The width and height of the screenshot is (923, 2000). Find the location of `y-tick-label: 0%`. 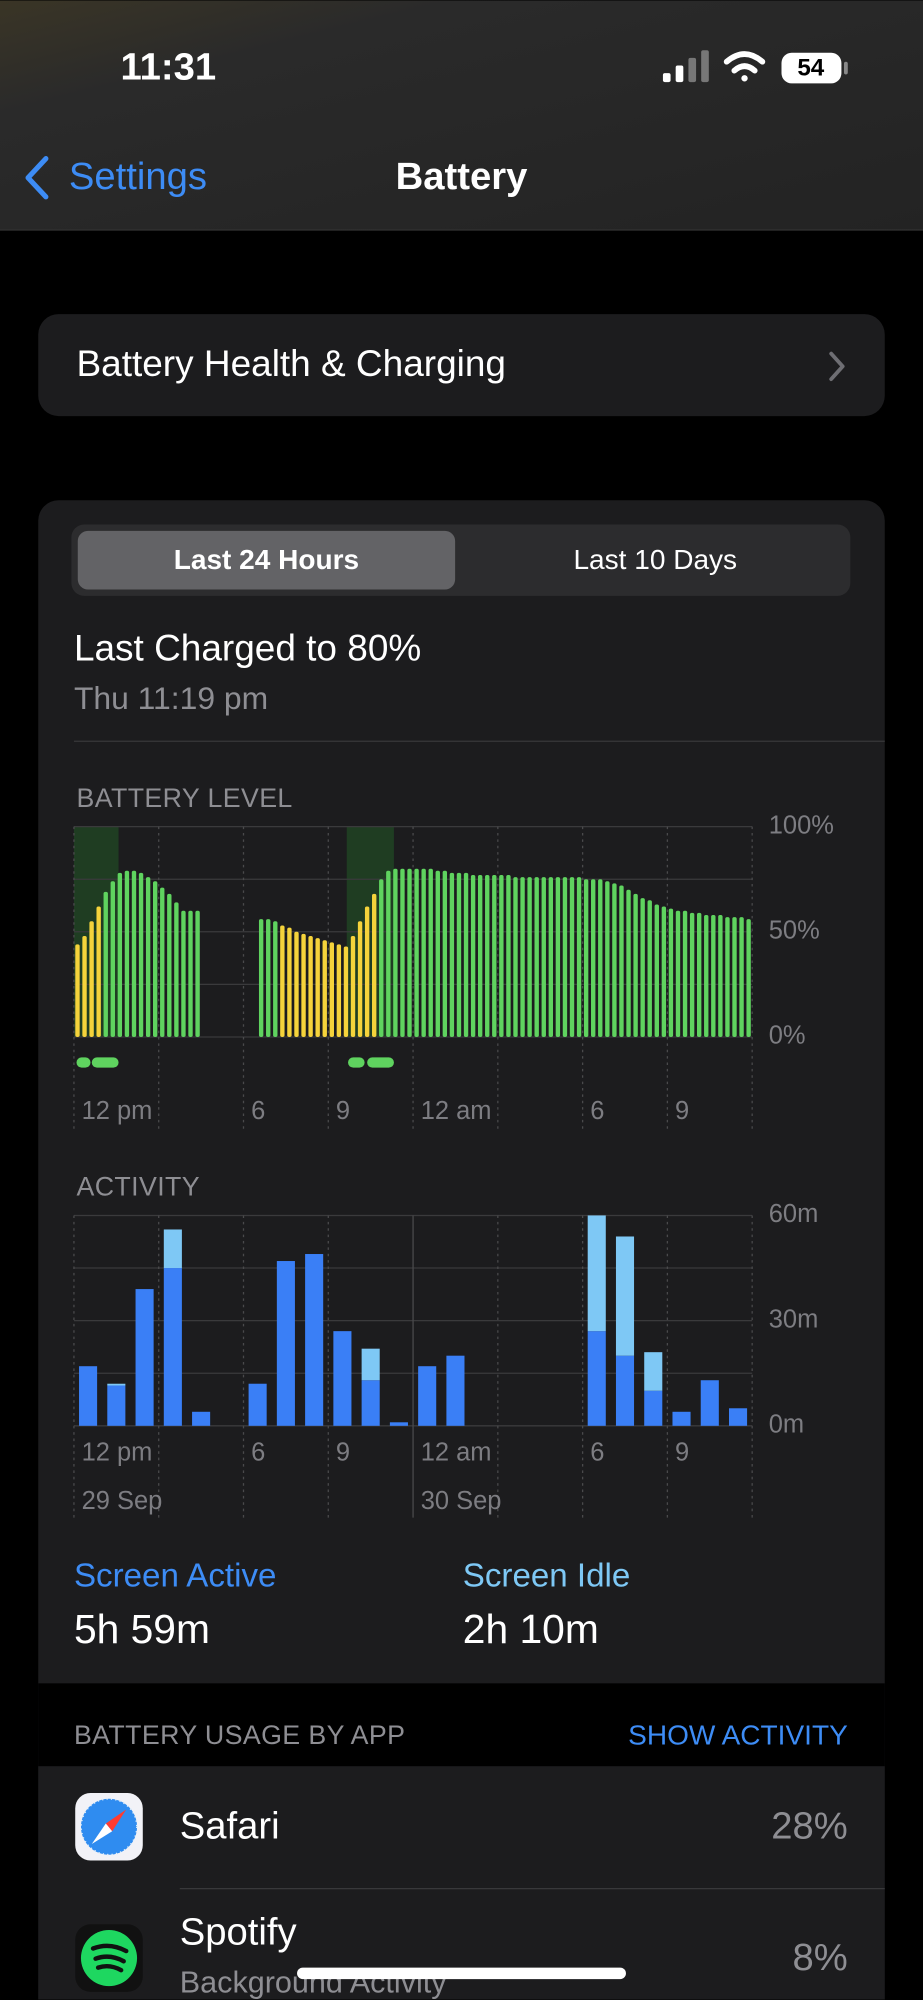

y-tick-label: 0% is located at coordinates (787, 1036).